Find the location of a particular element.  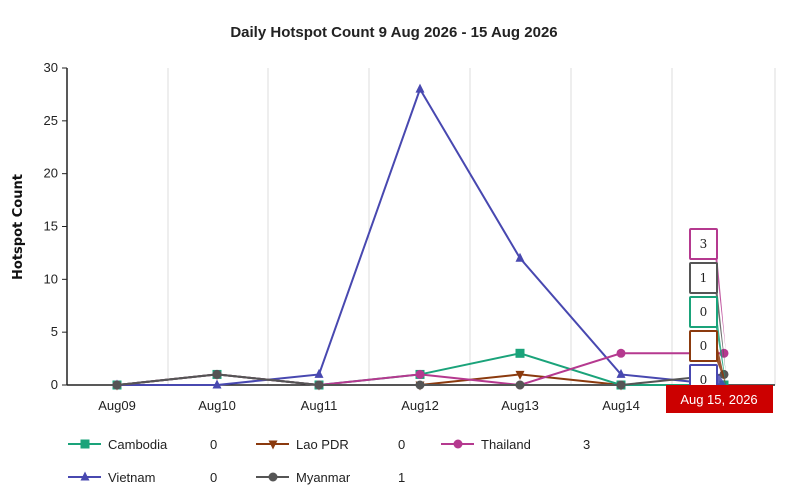

legend-label-myanmar: Myanmar is located at coordinates (323, 477).